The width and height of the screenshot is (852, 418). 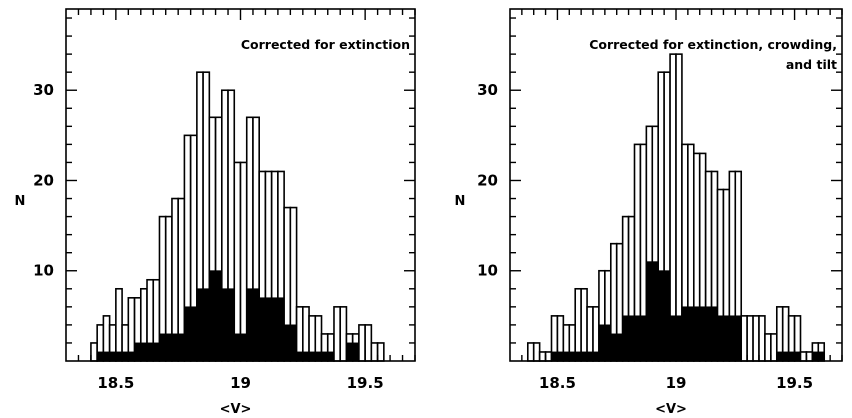 I want to click on panel-annotation: and tilt, so click(x=811, y=64).